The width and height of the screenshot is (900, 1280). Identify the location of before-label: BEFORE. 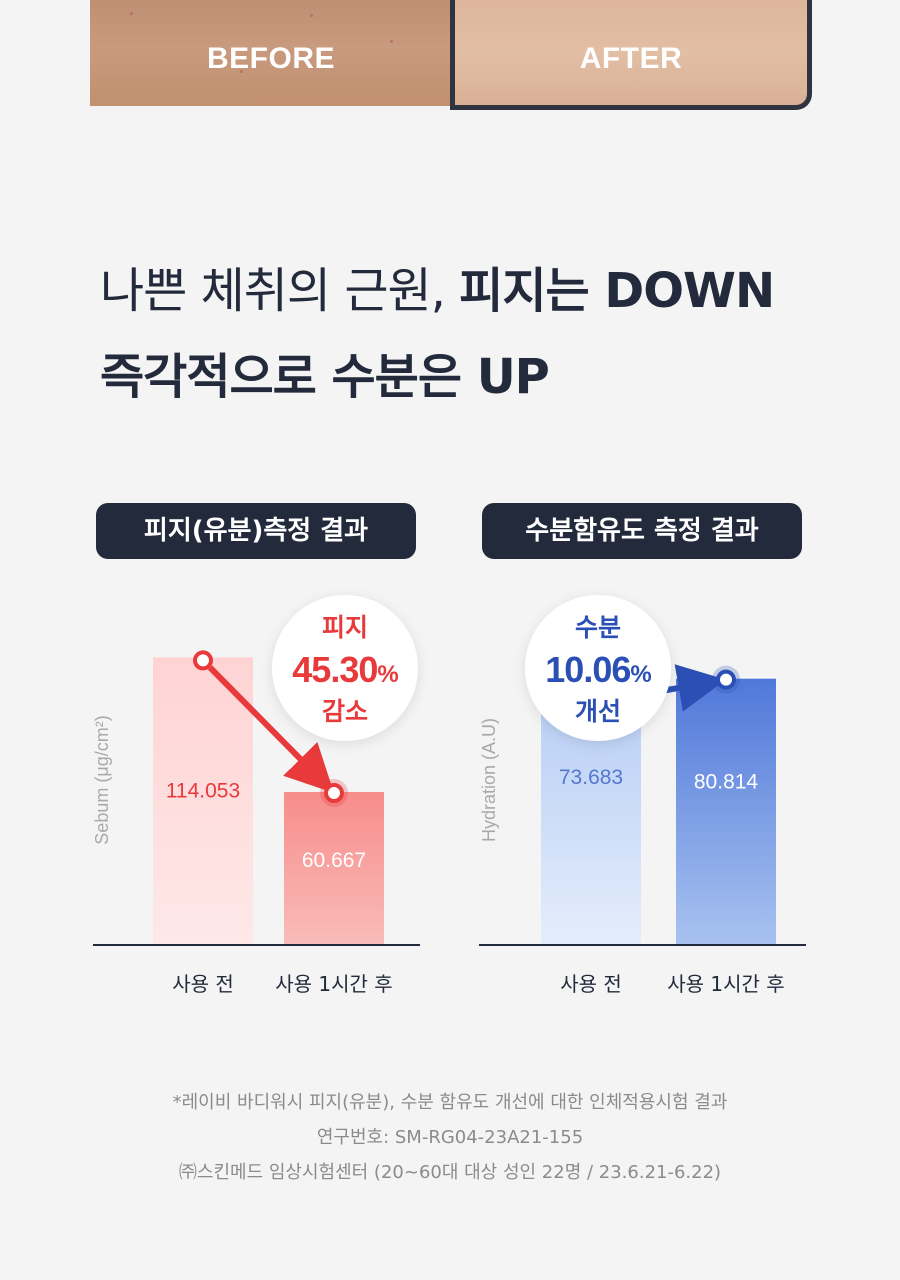
(270, 58).